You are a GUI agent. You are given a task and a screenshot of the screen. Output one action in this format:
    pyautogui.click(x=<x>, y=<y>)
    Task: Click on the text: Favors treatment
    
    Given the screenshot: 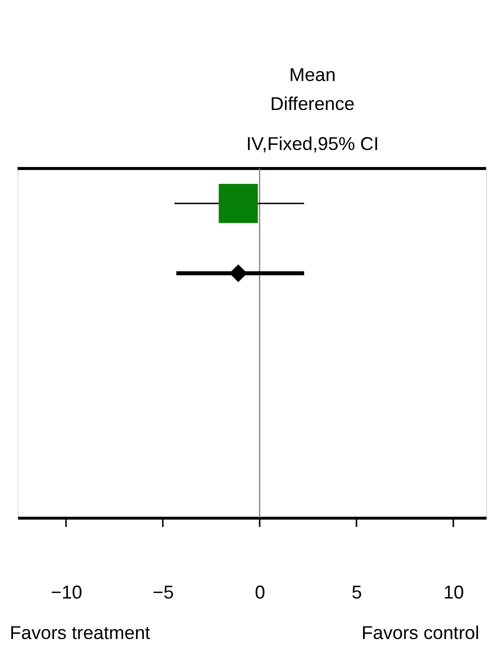 What is the action you would take?
    pyautogui.click(x=81, y=632)
    